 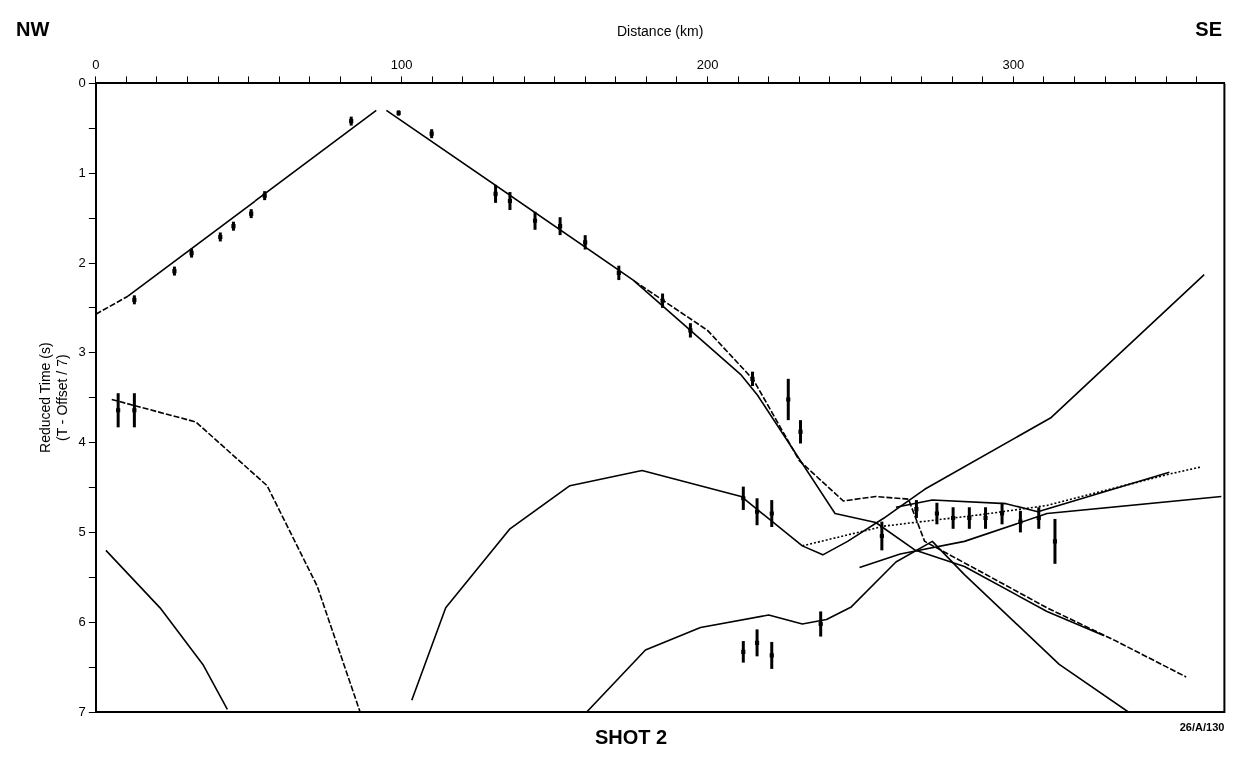 I want to click on text: NW, so click(x=33, y=28).